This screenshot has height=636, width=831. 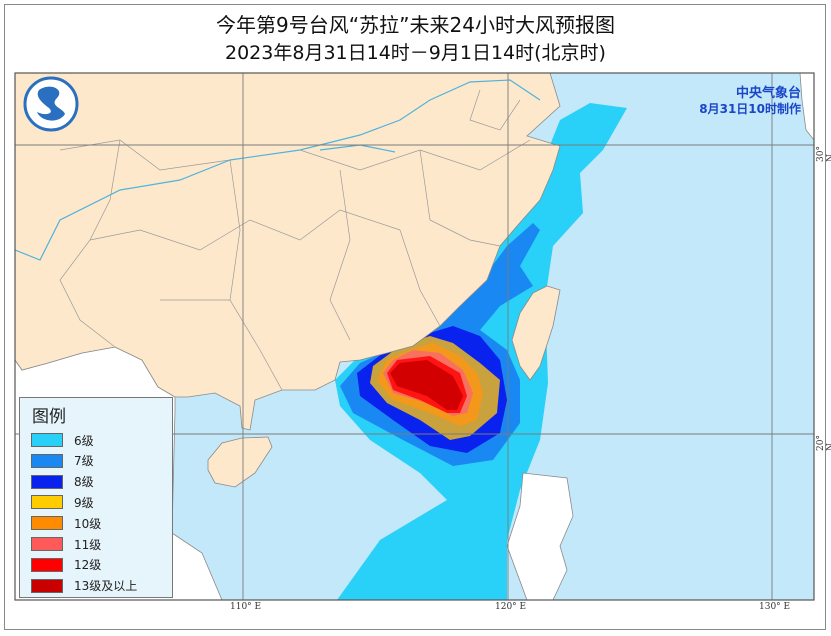 I want to click on legend-label: 10级, so click(x=88, y=523).